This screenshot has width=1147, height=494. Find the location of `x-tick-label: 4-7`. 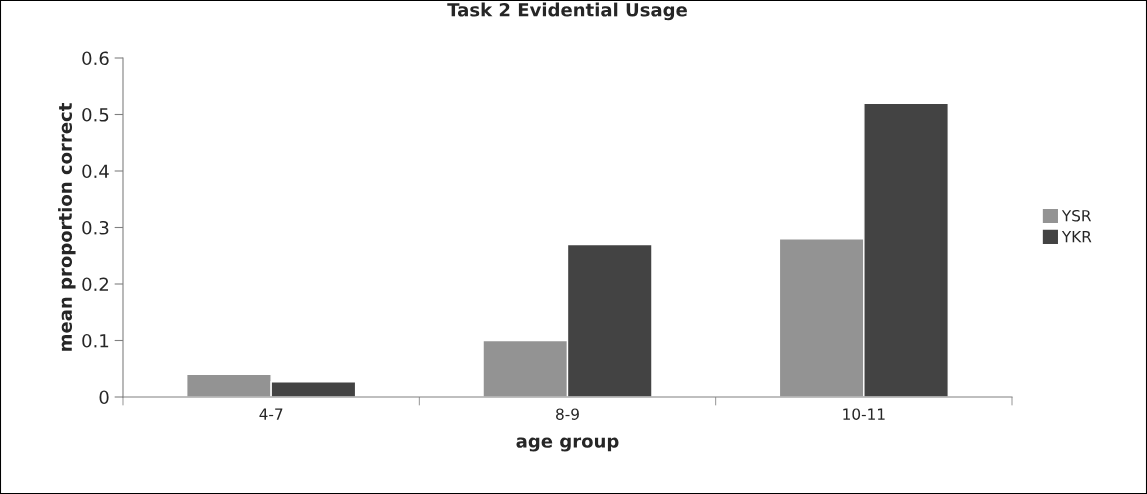

x-tick-label: 4-7 is located at coordinates (271, 414).